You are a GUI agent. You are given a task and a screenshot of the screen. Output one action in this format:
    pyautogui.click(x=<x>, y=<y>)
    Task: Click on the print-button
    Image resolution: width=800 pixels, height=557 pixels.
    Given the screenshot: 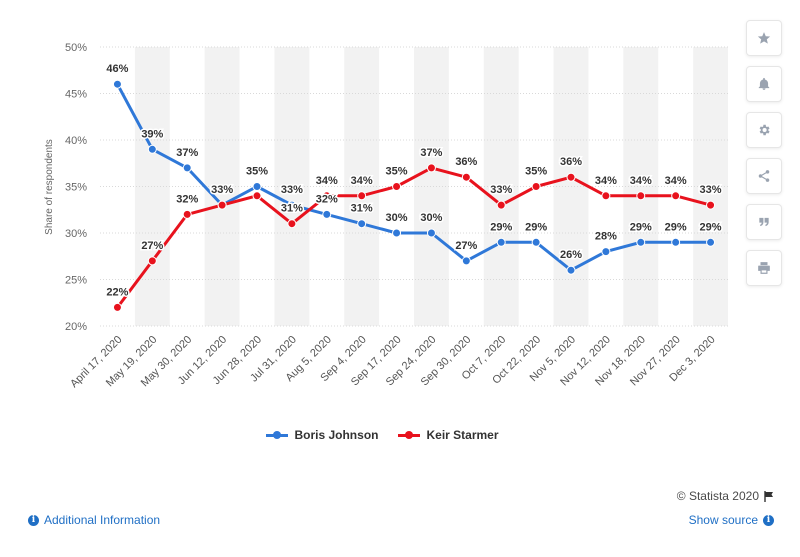 What is the action you would take?
    pyautogui.click(x=764, y=268)
    